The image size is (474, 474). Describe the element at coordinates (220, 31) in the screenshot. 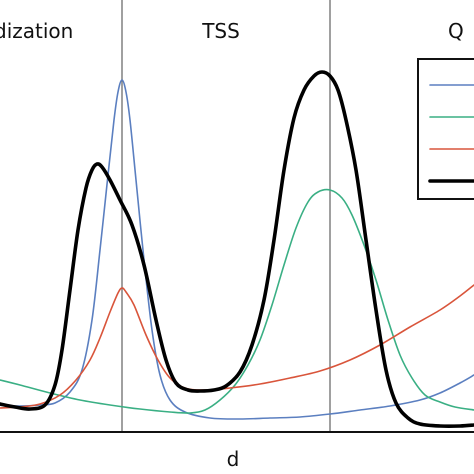

I see `region-label-tss: TSS` at that location.